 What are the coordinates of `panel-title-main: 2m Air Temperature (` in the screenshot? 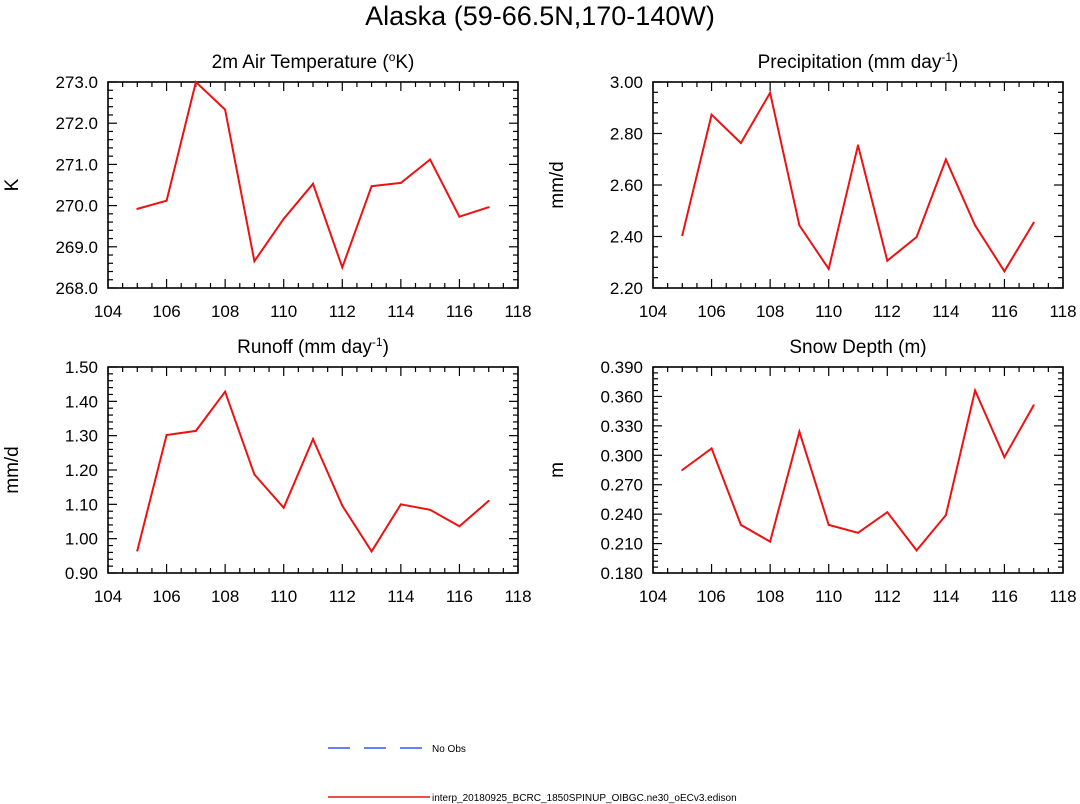 It's located at (301, 62).